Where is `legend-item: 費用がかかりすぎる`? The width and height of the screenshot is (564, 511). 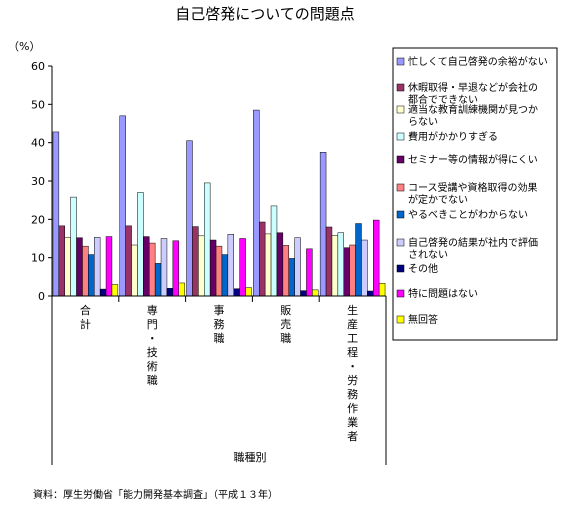 legend-item: 費用がかかりすぎる is located at coordinates (447, 136).